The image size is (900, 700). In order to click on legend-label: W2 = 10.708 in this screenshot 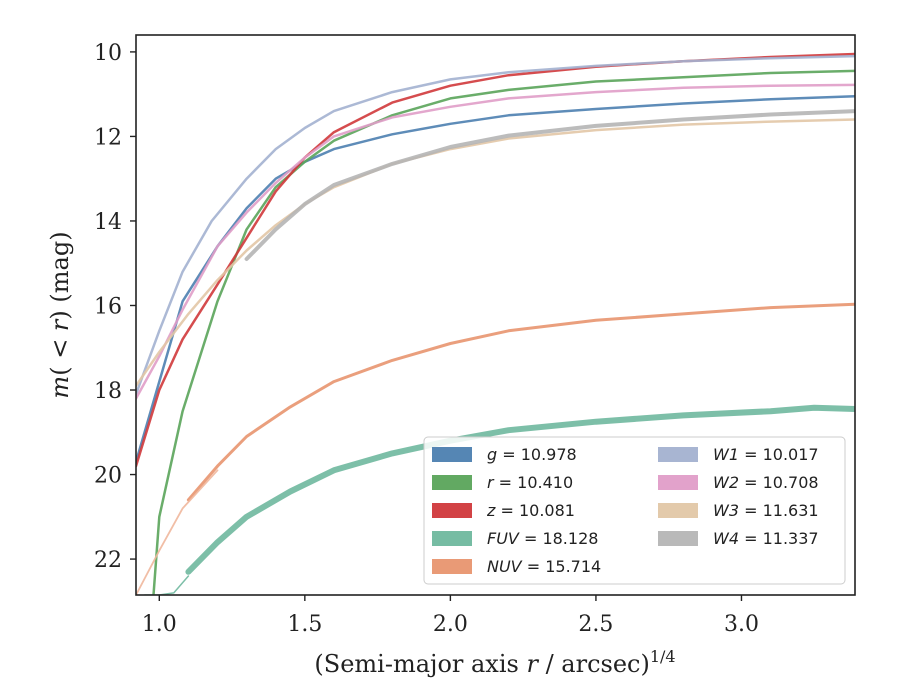, I will do `click(766, 482)`.